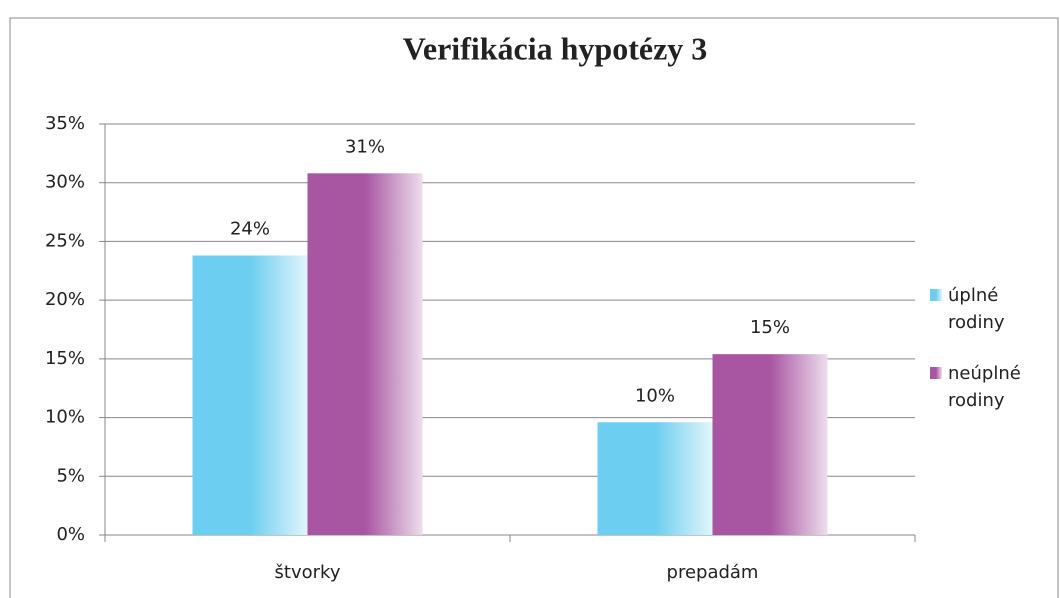 This screenshot has height=598, width=1060. Describe the element at coordinates (984, 387) in the screenshot. I see `legend-label: neúplné rodiny` at that location.